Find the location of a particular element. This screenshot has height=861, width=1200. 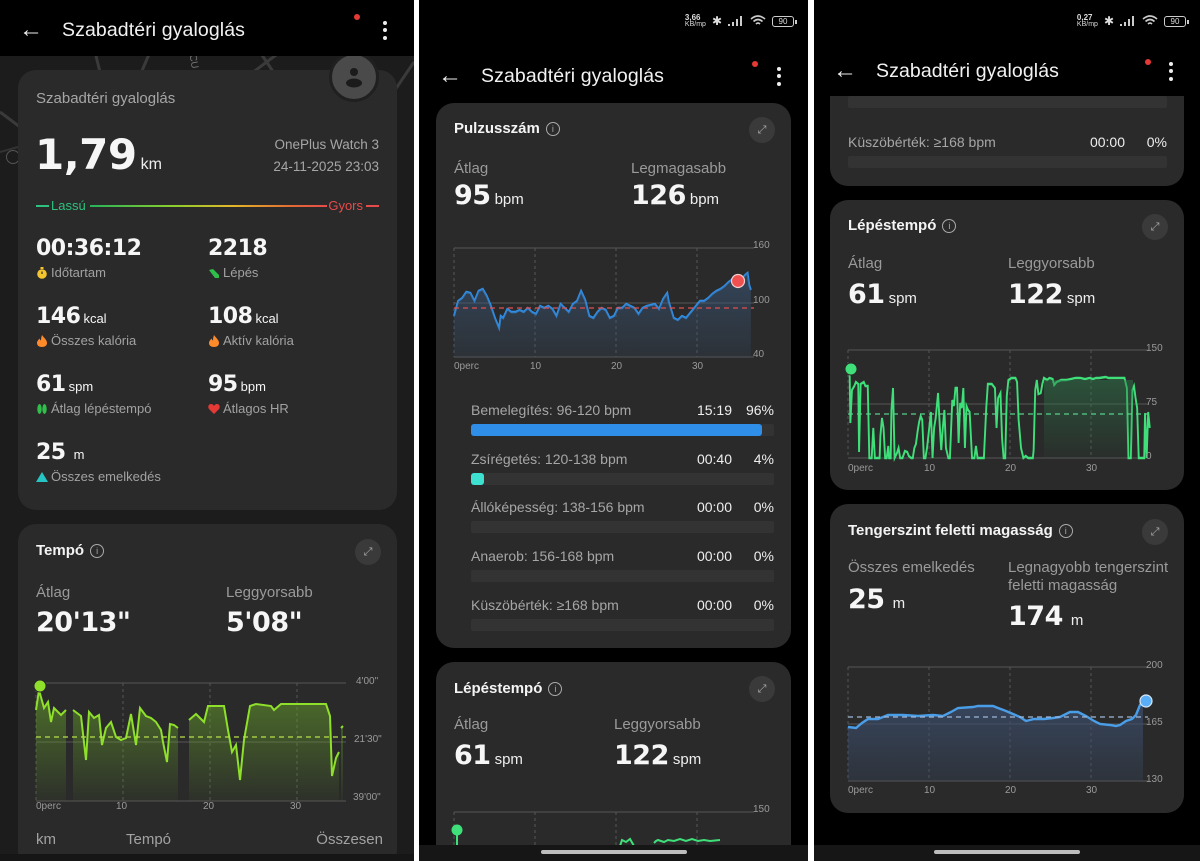

heart-card-title: Pulzusszám i is located at coordinates (507, 128).